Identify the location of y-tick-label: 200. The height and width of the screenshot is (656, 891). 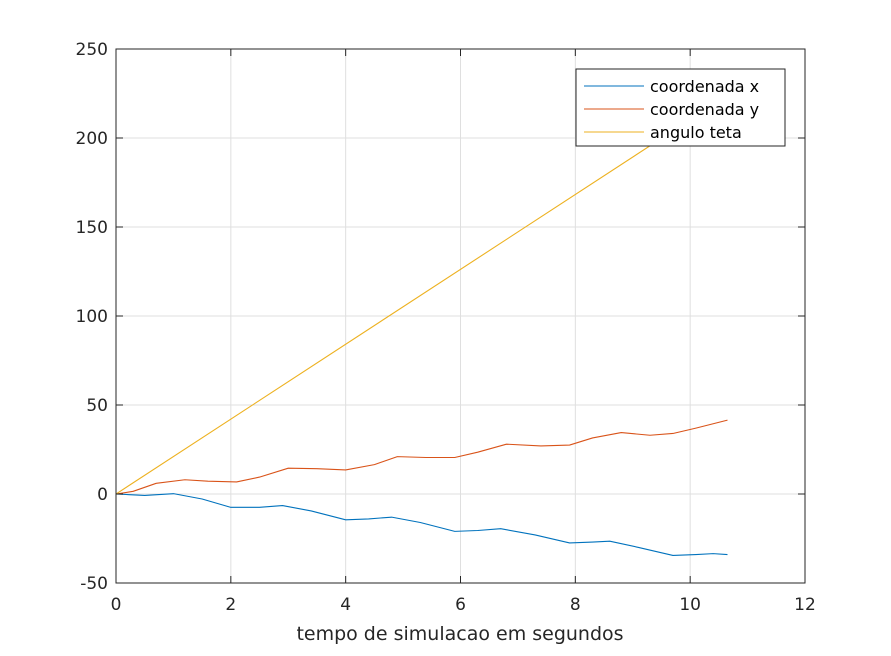
(92, 139).